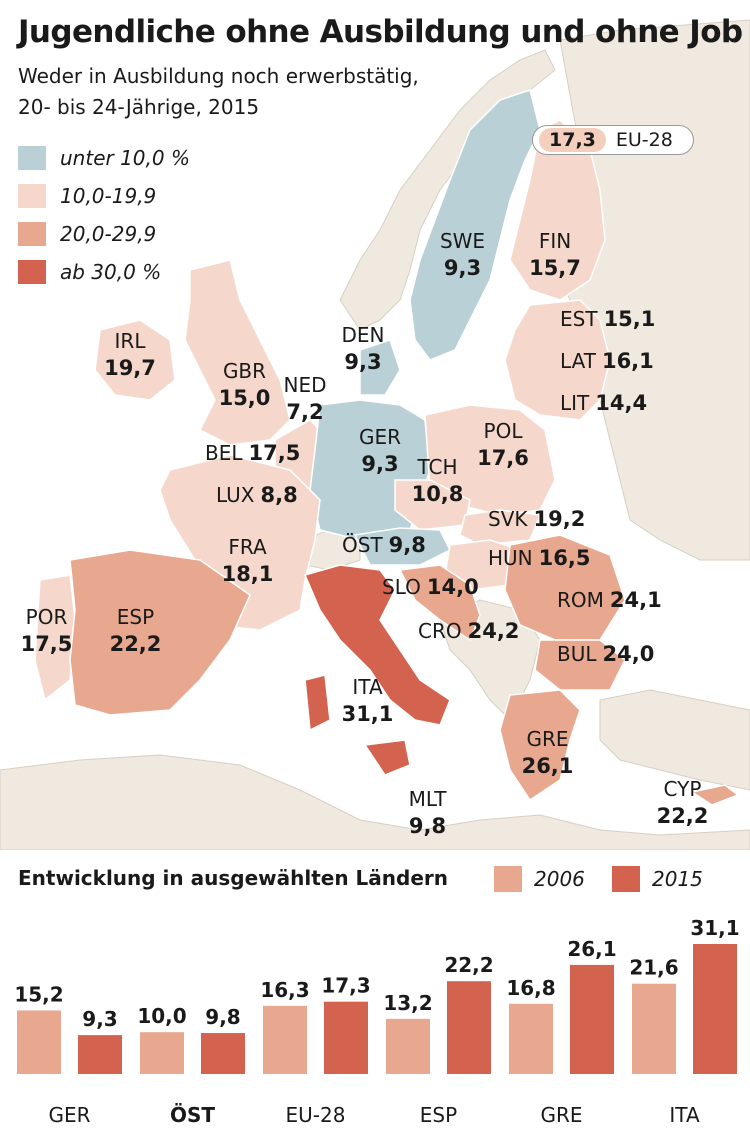  I want to click on label-ita: ITA 31,1, so click(367, 700).